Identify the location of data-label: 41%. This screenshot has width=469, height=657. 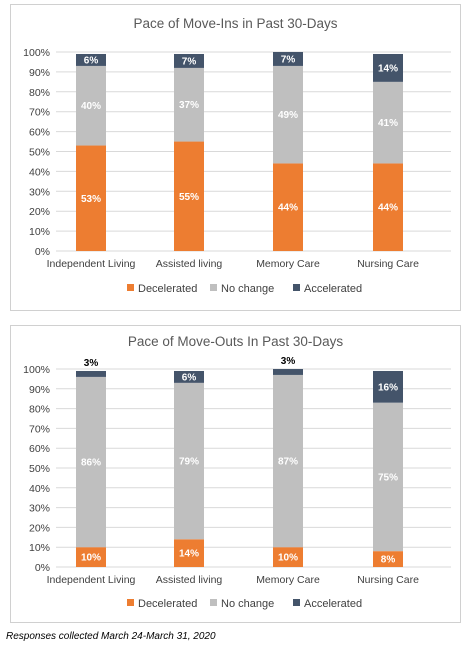
(388, 123).